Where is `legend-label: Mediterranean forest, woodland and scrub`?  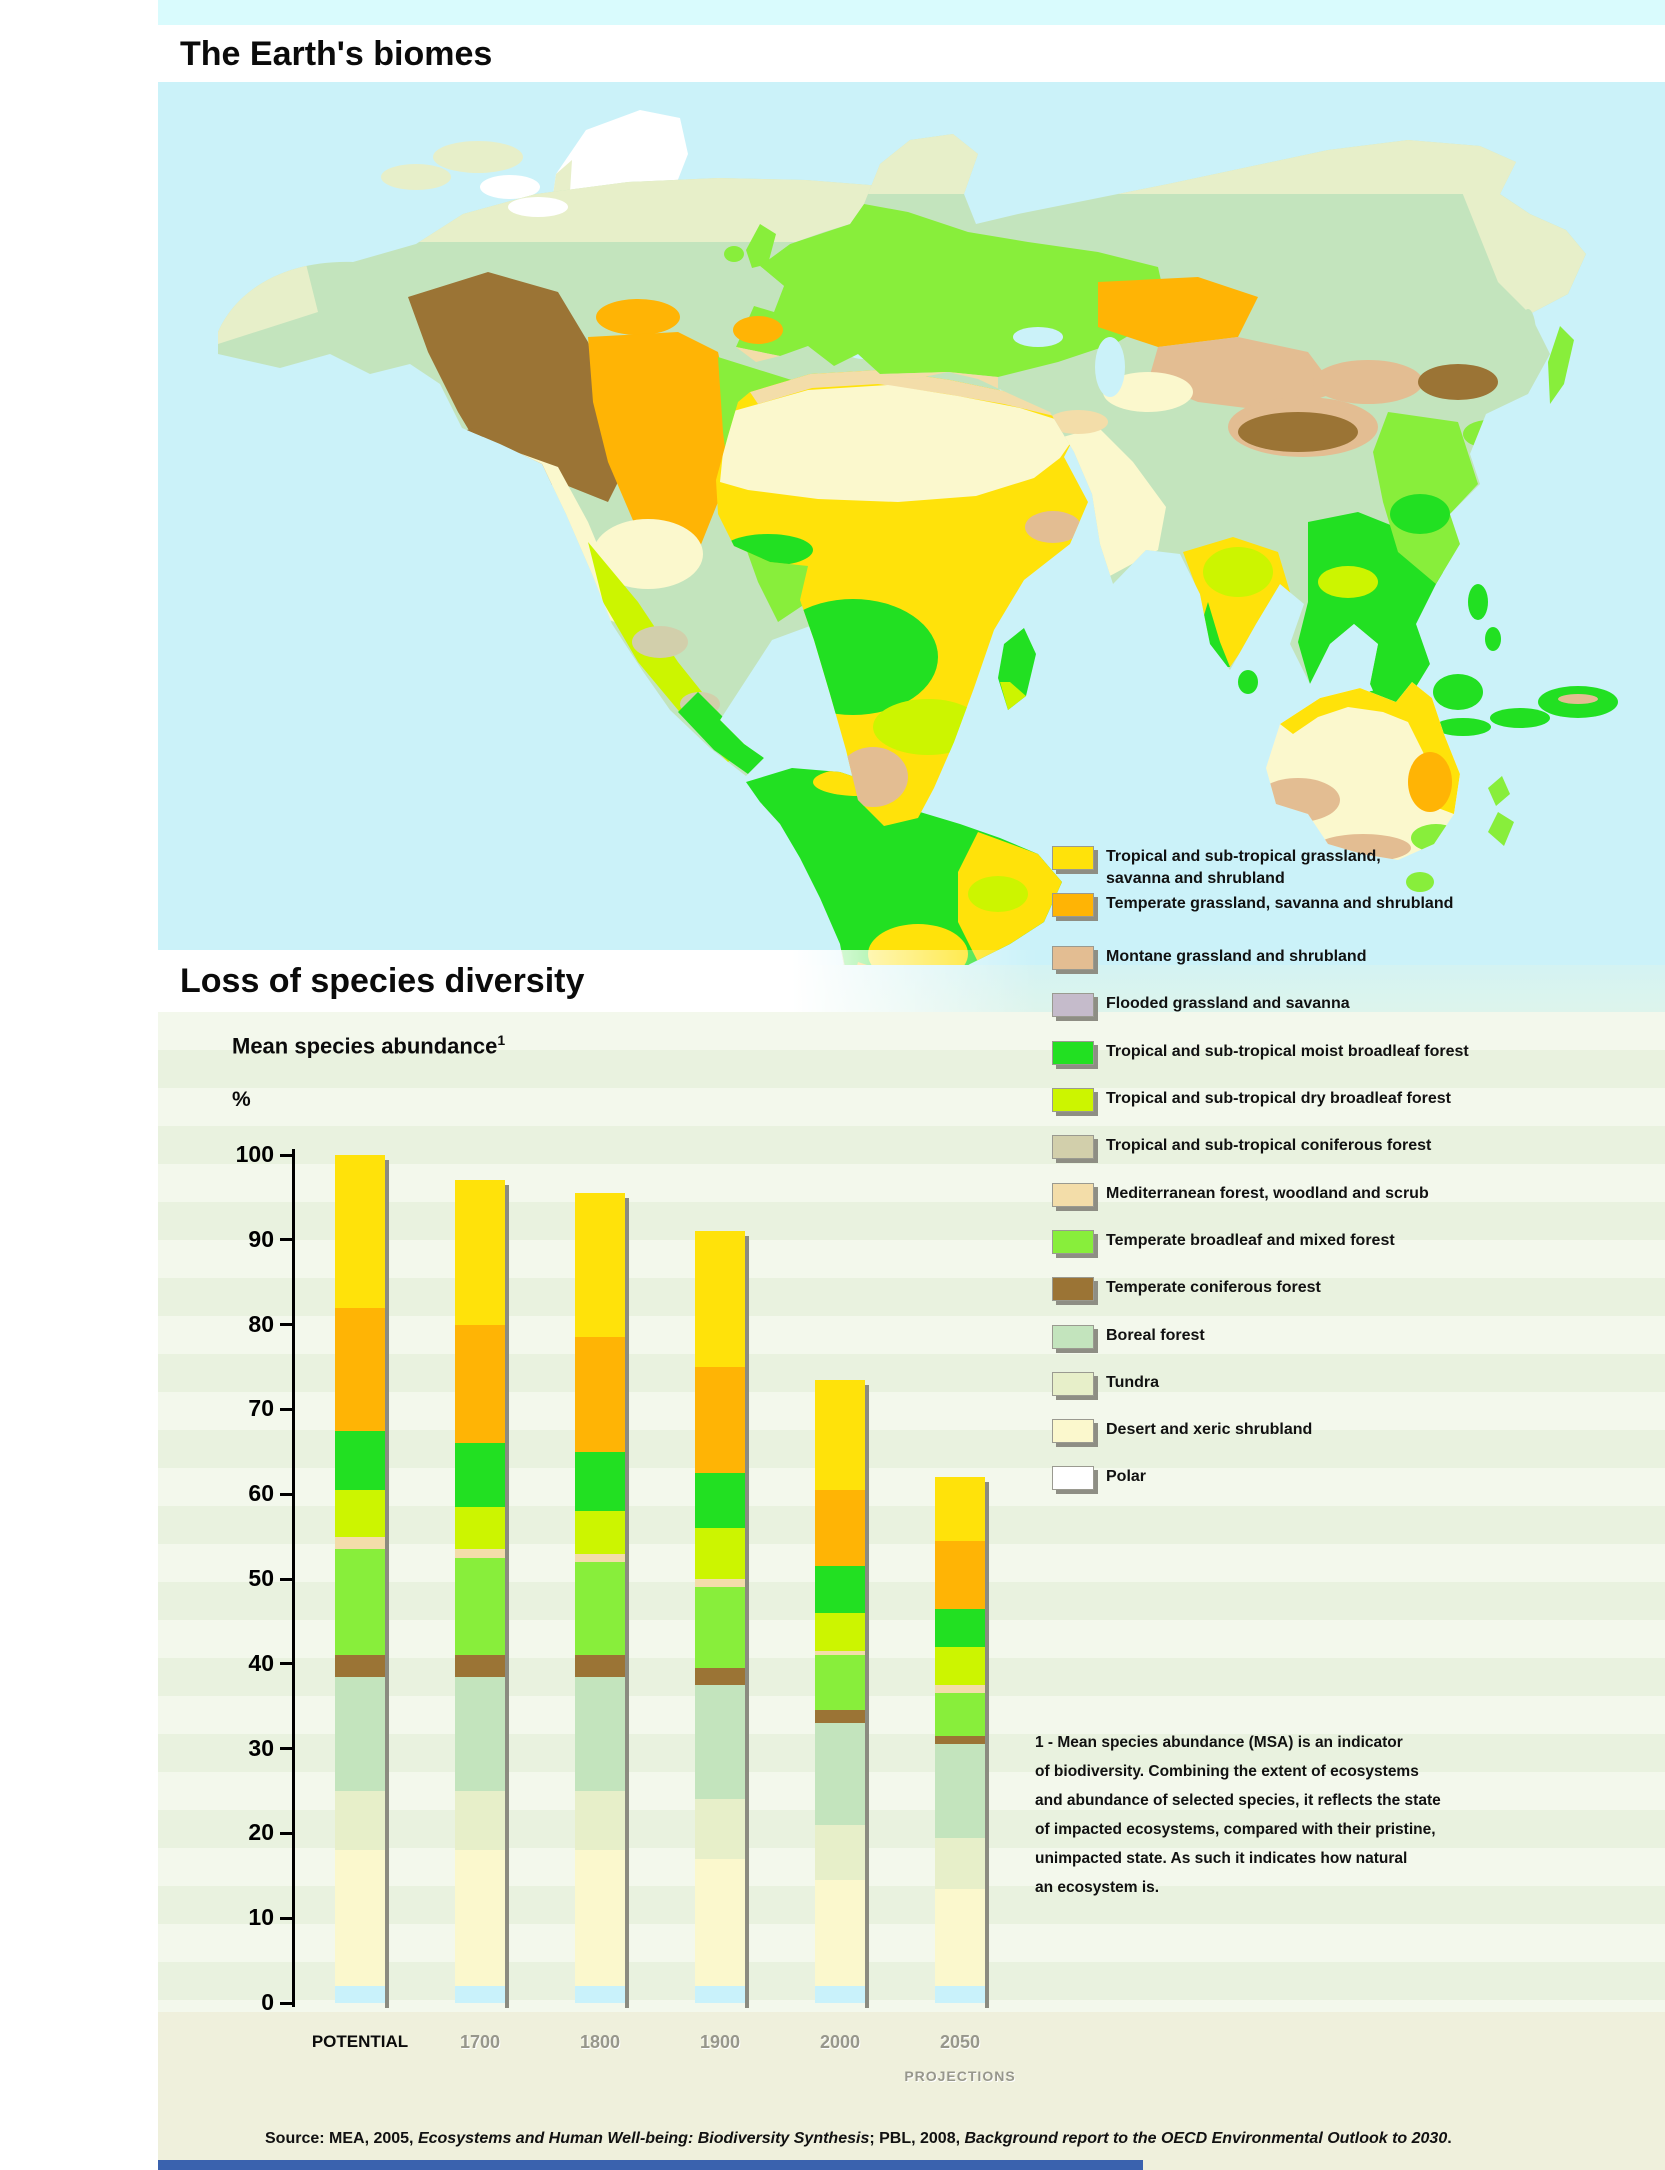 legend-label: Mediterranean forest, woodland and scrub is located at coordinates (1267, 1193).